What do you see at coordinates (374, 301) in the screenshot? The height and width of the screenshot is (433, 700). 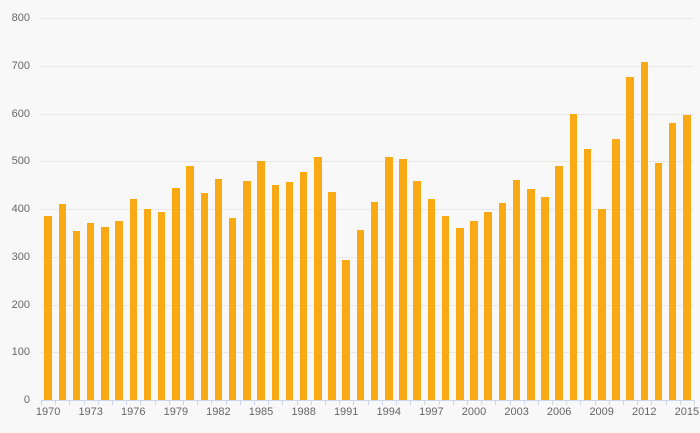 I see `bar-1993` at bounding box center [374, 301].